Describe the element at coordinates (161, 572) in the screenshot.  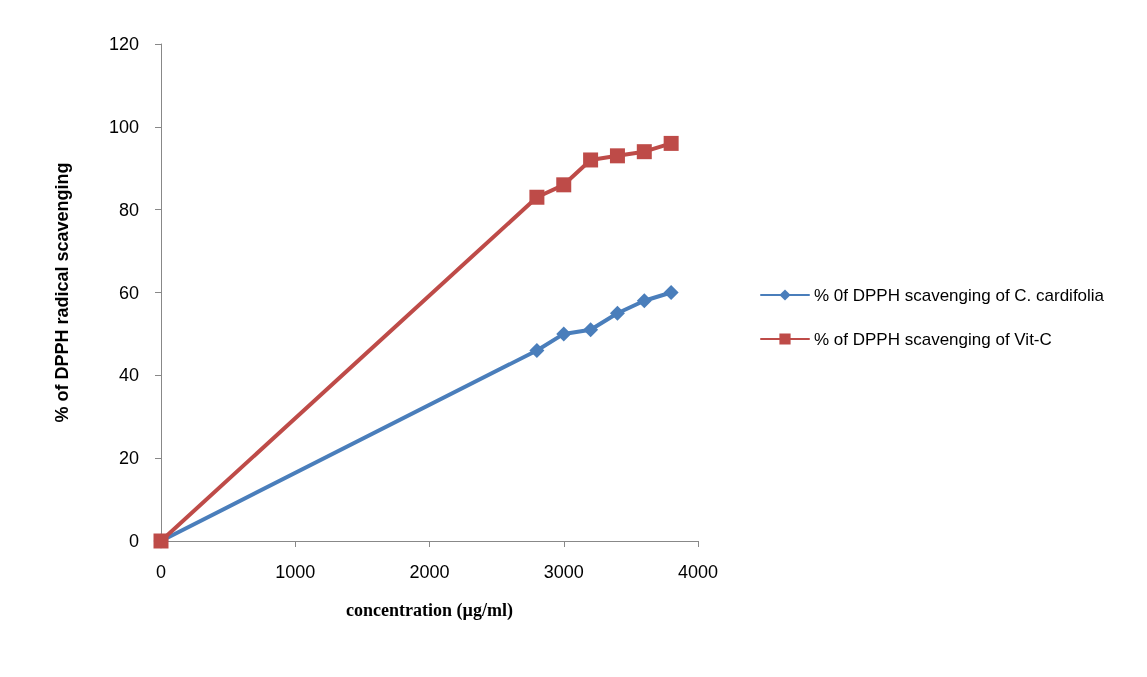
I see `x-tick-label: 0` at that location.